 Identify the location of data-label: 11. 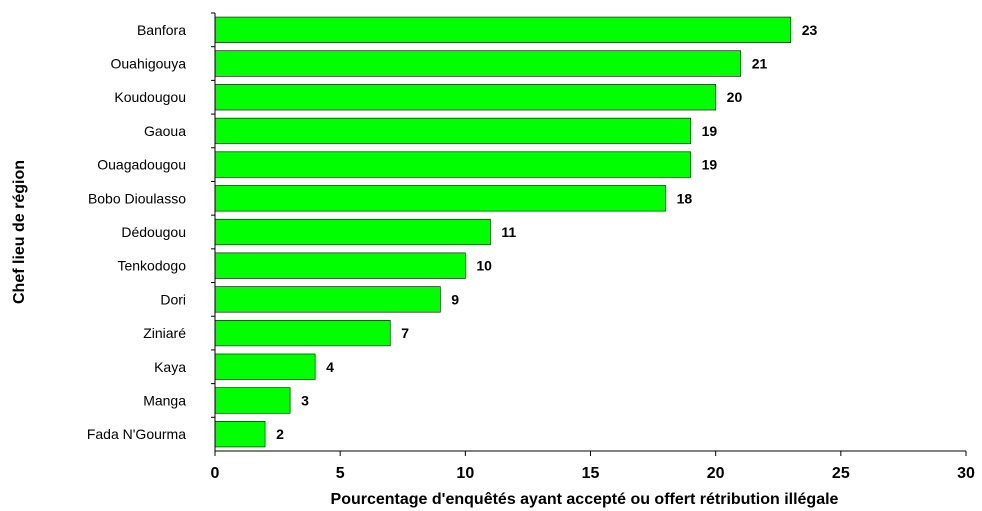
(508, 232).